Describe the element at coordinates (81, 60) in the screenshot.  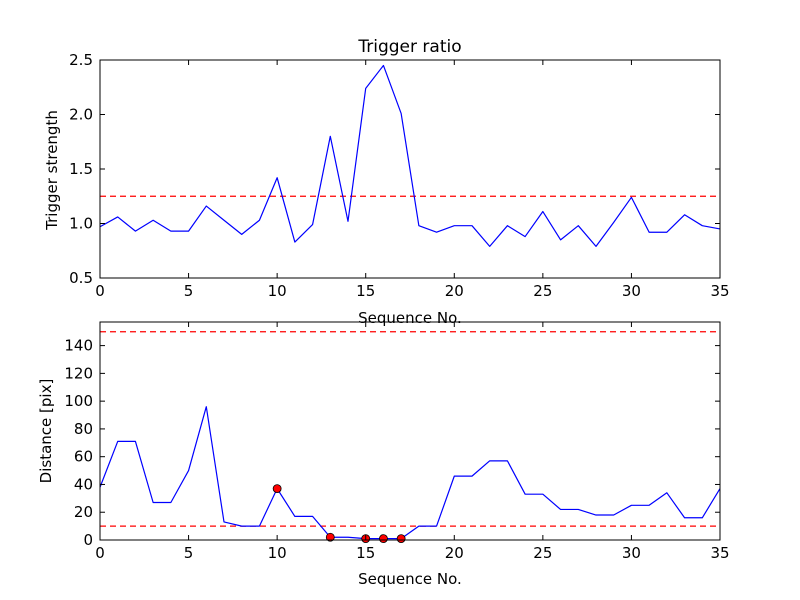
I see `y-tick-label: 2.5` at that location.